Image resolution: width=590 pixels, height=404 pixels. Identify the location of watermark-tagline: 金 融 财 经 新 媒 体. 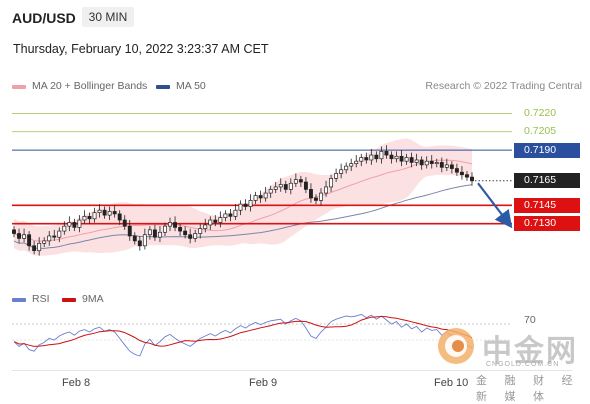
(528, 388).